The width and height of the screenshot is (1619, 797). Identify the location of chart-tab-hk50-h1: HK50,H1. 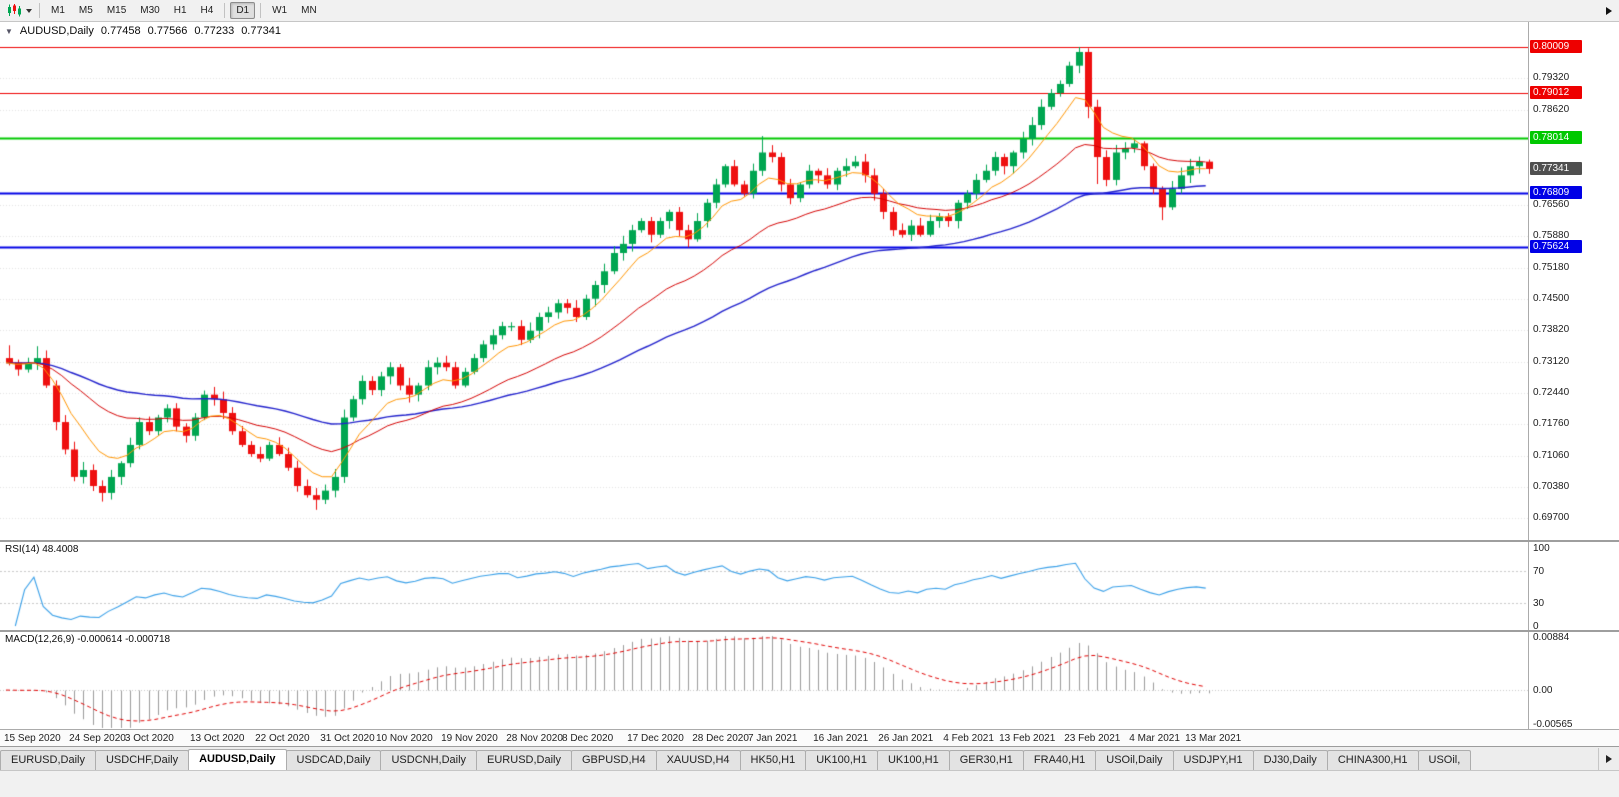
(773, 760).